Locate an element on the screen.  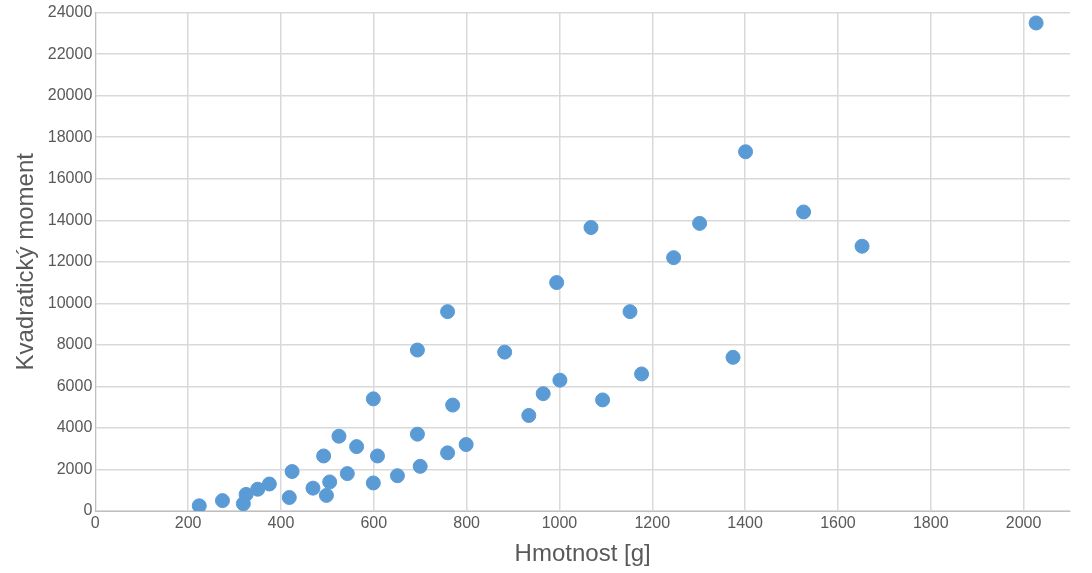
x-tick-label: 1200 is located at coordinates (652, 523).